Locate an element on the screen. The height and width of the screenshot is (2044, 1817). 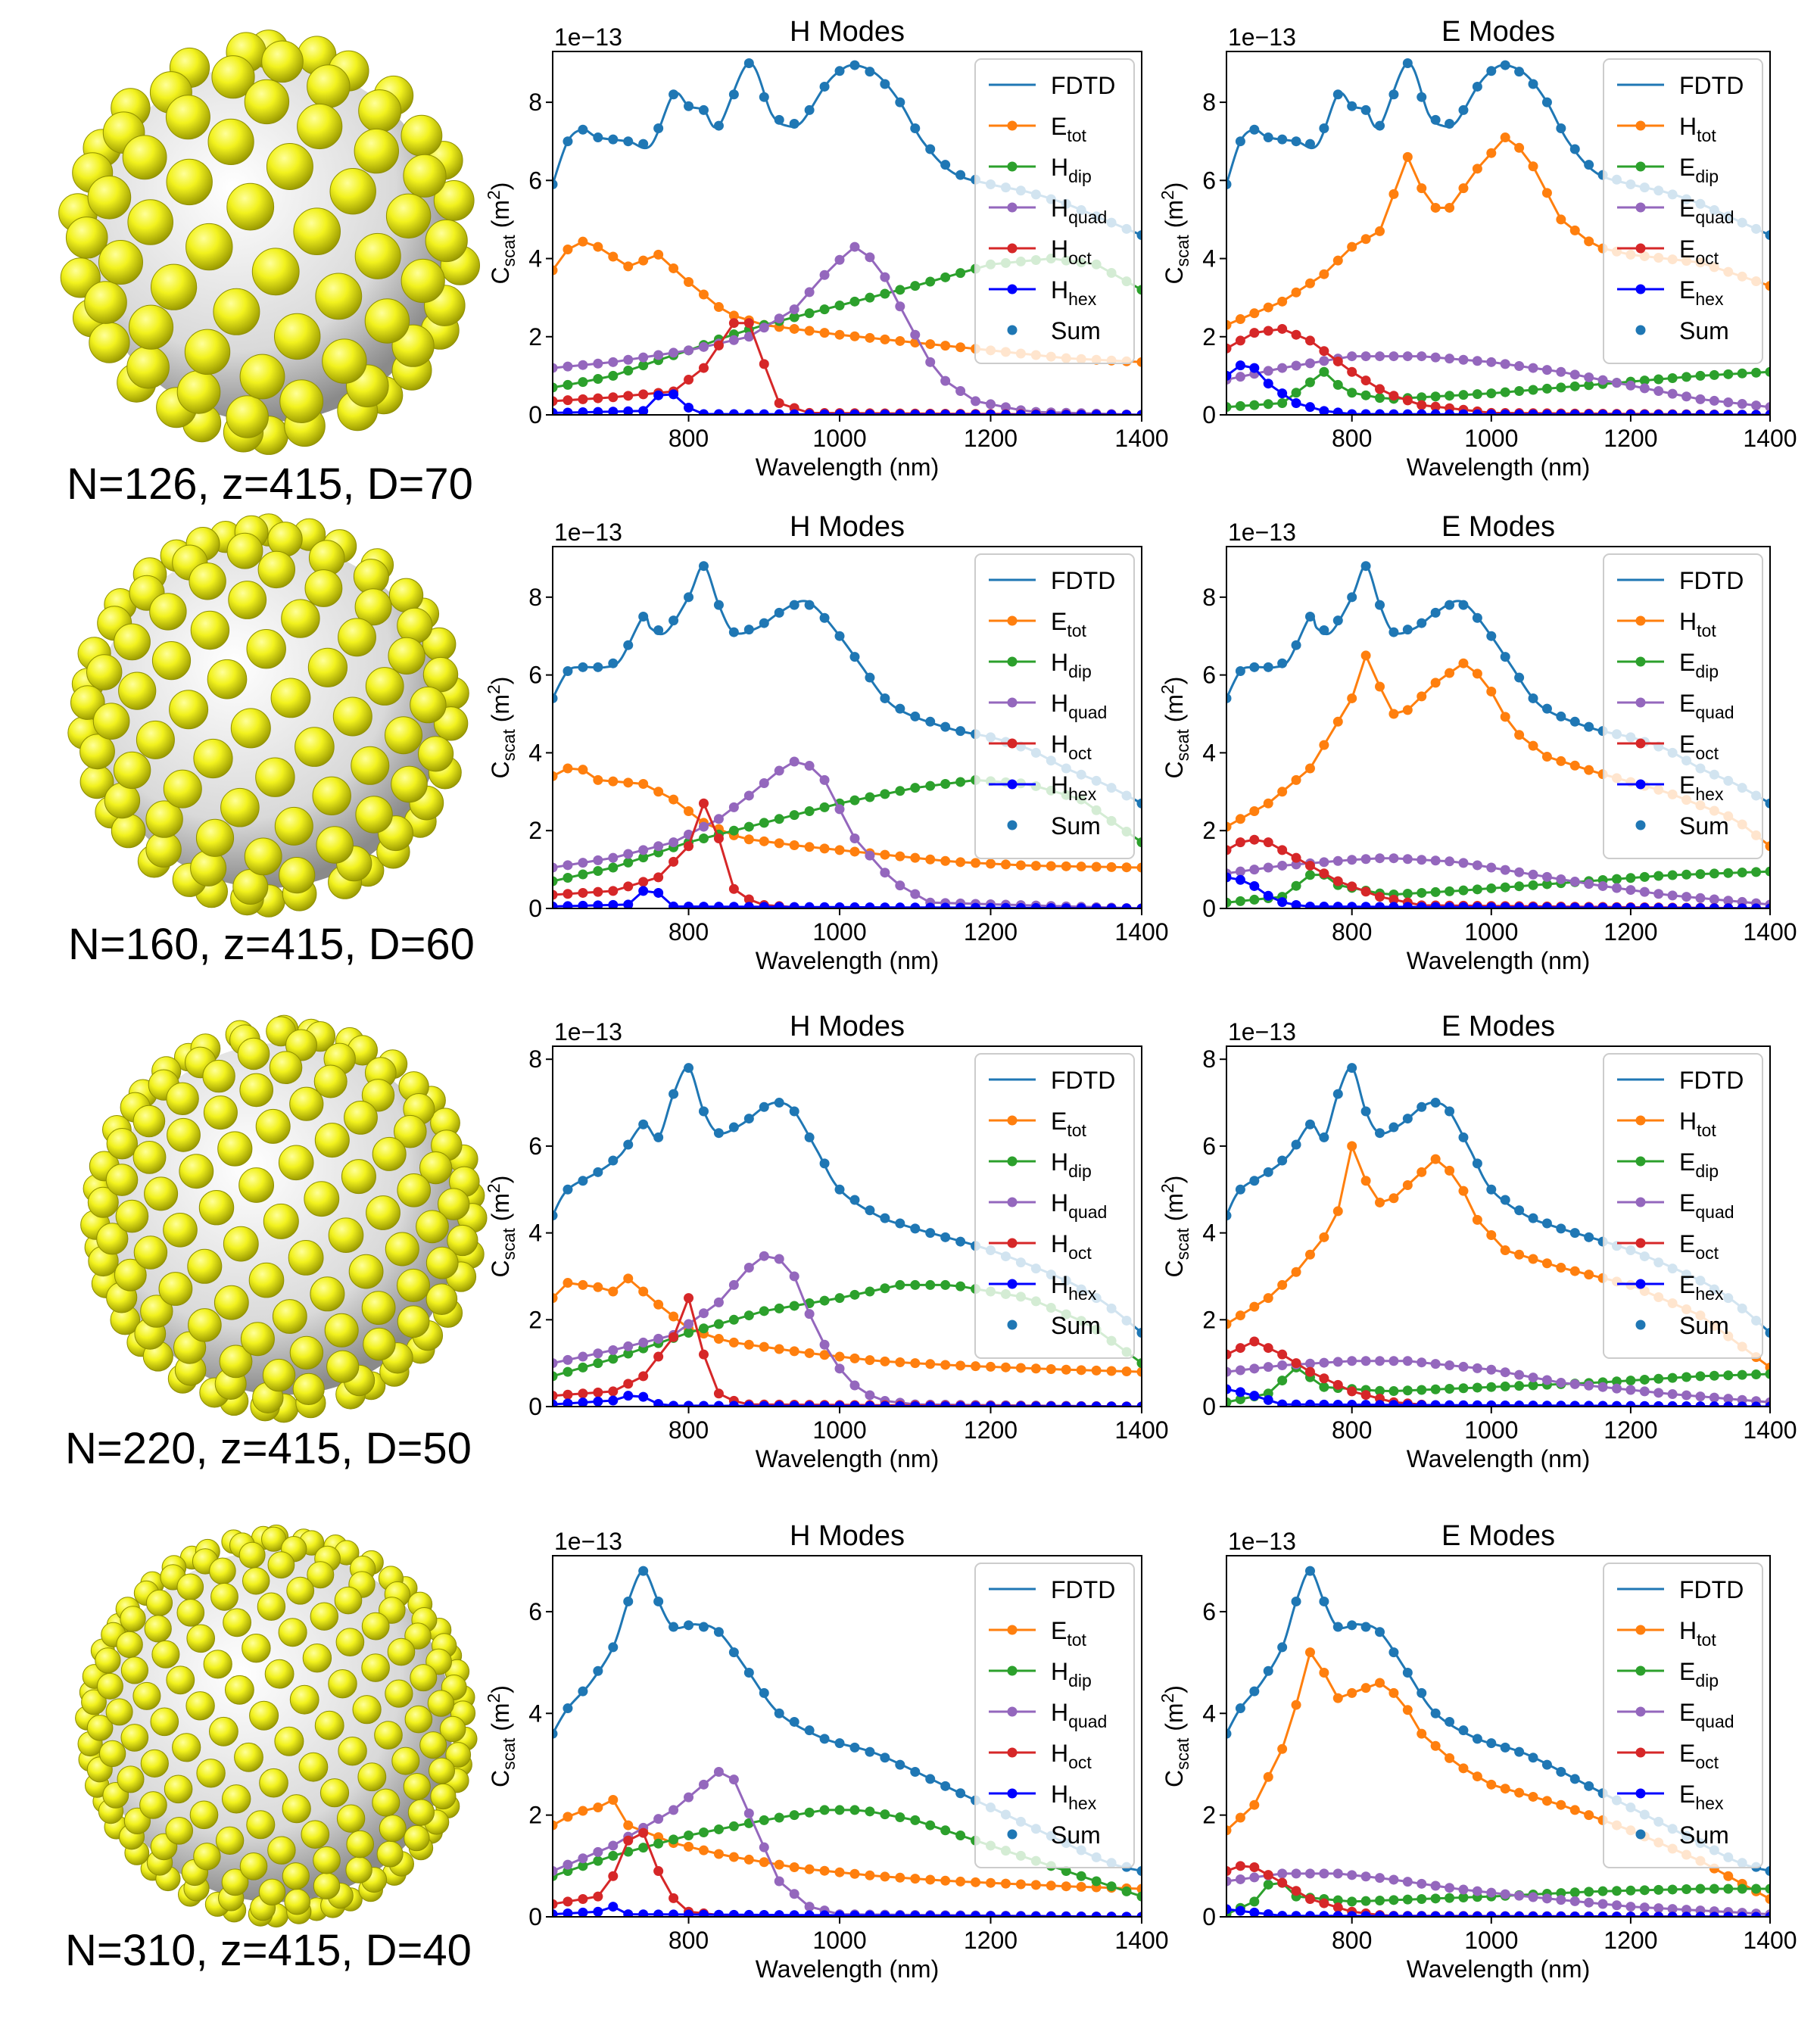
legend-swatch-marker-tot is located at coordinates (1012, 1630).